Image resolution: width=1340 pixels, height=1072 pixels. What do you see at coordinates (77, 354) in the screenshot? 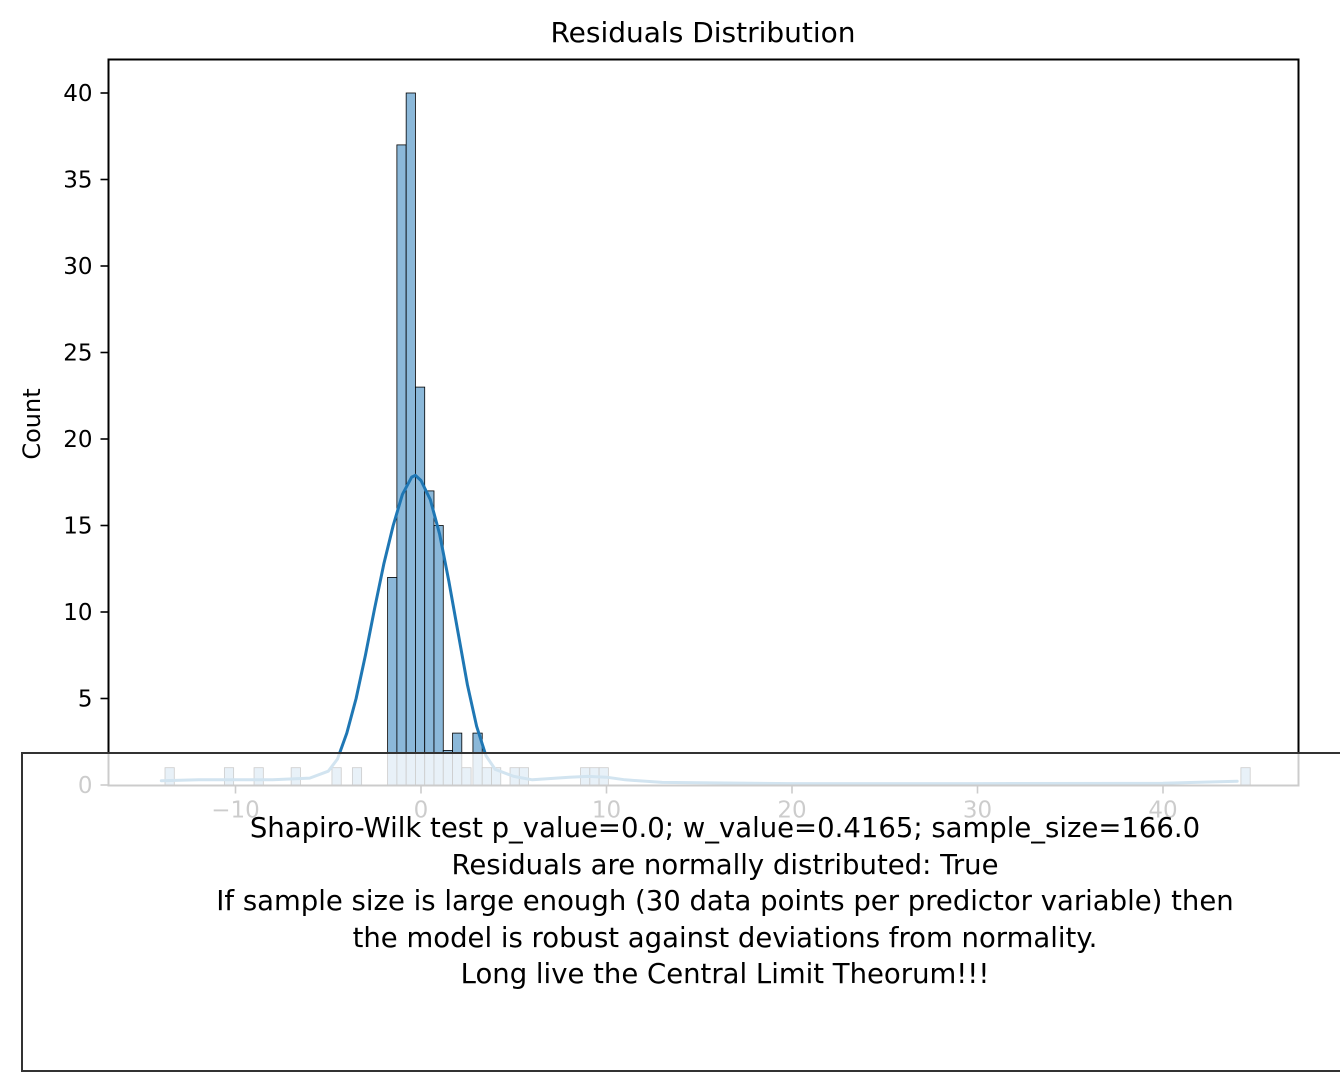
I see `y-tick-label: 25` at bounding box center [77, 354].